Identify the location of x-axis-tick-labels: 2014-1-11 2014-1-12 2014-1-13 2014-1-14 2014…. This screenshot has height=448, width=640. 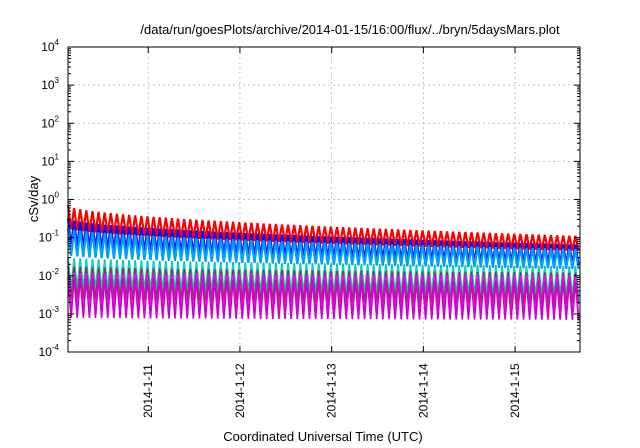
(331, 390).